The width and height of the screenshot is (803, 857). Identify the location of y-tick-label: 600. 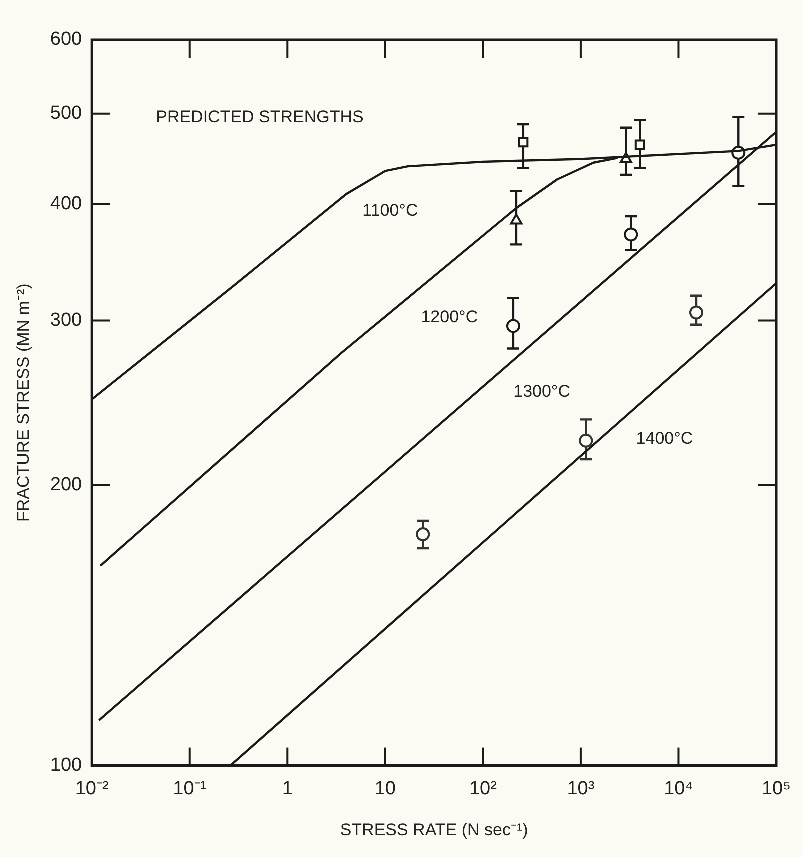
(66, 39).